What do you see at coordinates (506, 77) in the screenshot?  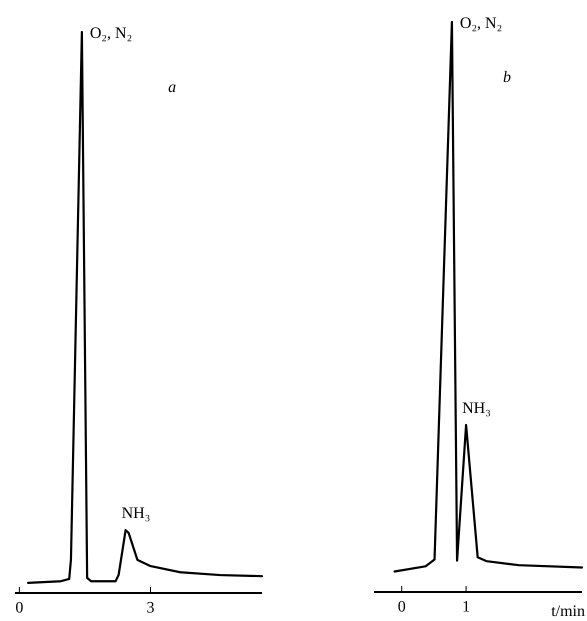 I see `annotation: b` at bounding box center [506, 77].